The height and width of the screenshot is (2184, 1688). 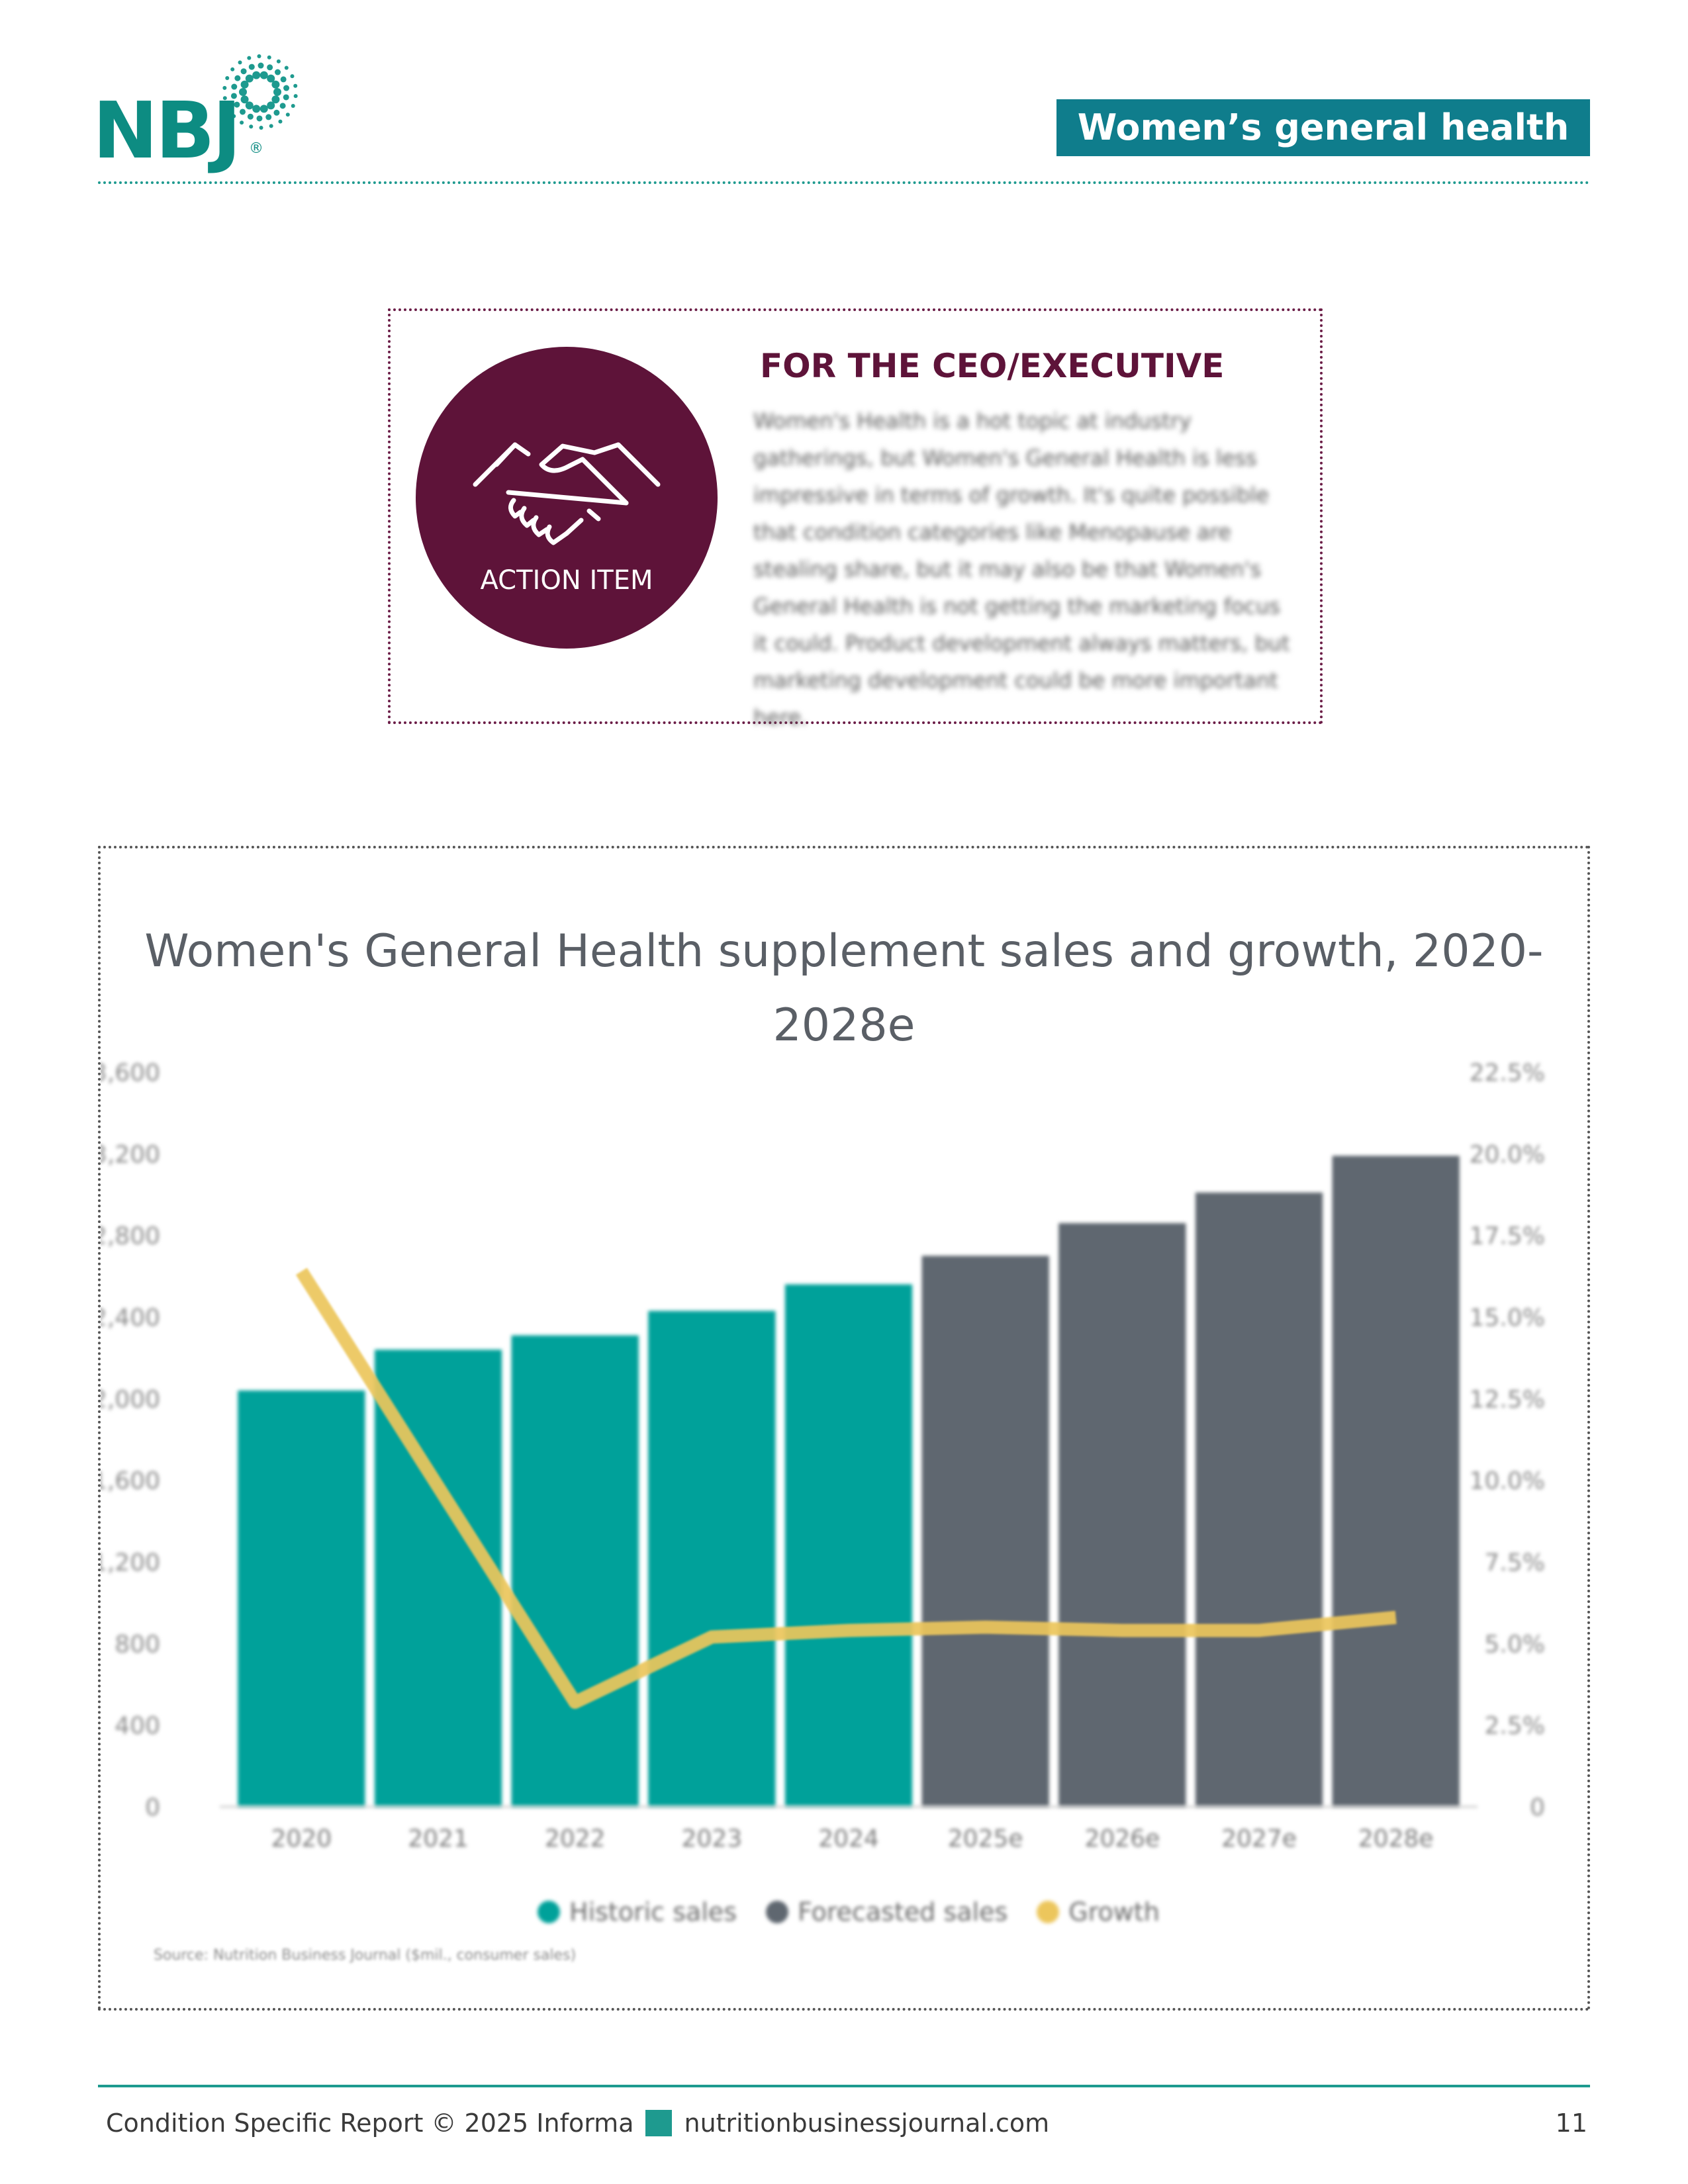 What do you see at coordinates (167, 130) in the screenshot?
I see `logo-text: NBJ` at bounding box center [167, 130].